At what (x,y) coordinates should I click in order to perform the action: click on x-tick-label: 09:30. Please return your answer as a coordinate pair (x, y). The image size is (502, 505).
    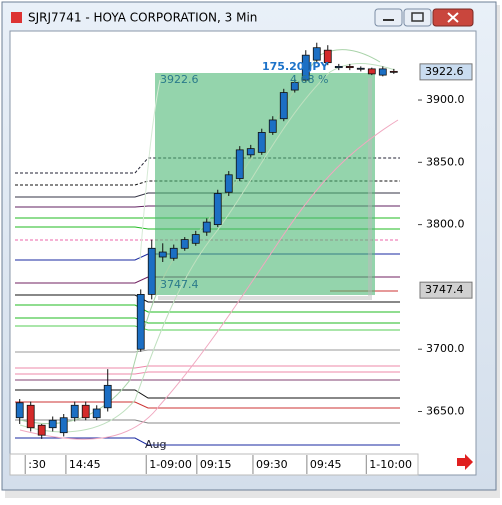
    Looking at the image, I should click on (272, 464).